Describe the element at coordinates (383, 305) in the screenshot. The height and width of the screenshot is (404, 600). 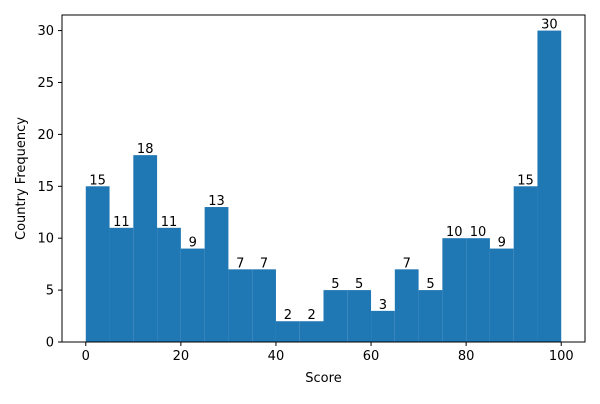
I see `bar-value-label: 3` at that location.